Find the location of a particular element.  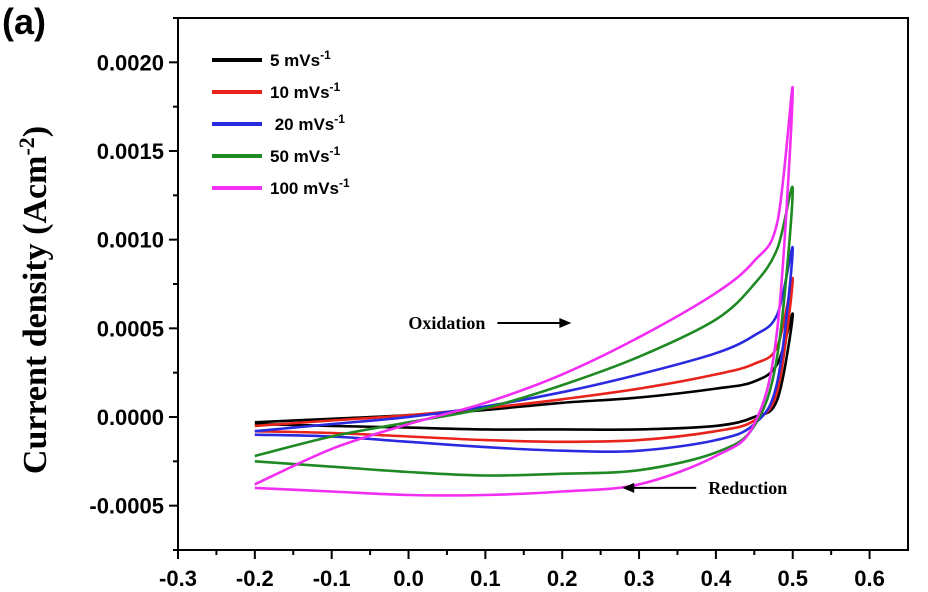

x-tick-label: 0.6 is located at coordinates (869, 578).